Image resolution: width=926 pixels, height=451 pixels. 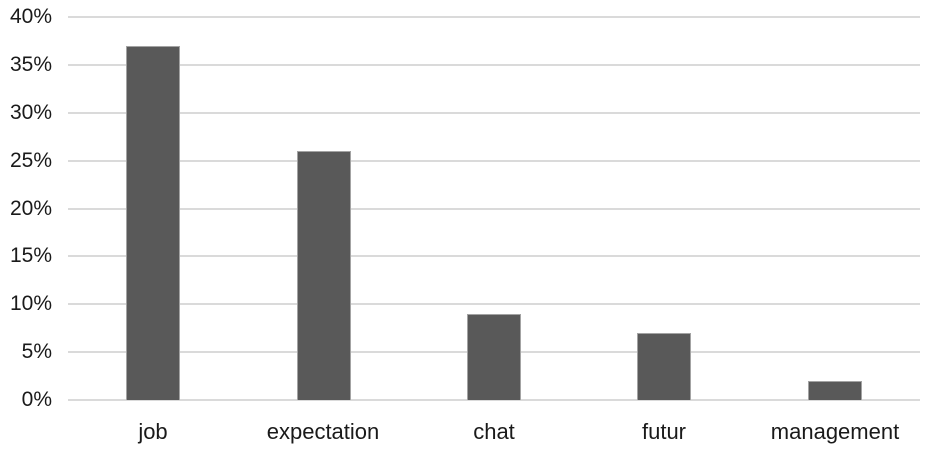 What do you see at coordinates (30, 16) in the screenshot?
I see `y-axis-tick-label: 40%` at bounding box center [30, 16].